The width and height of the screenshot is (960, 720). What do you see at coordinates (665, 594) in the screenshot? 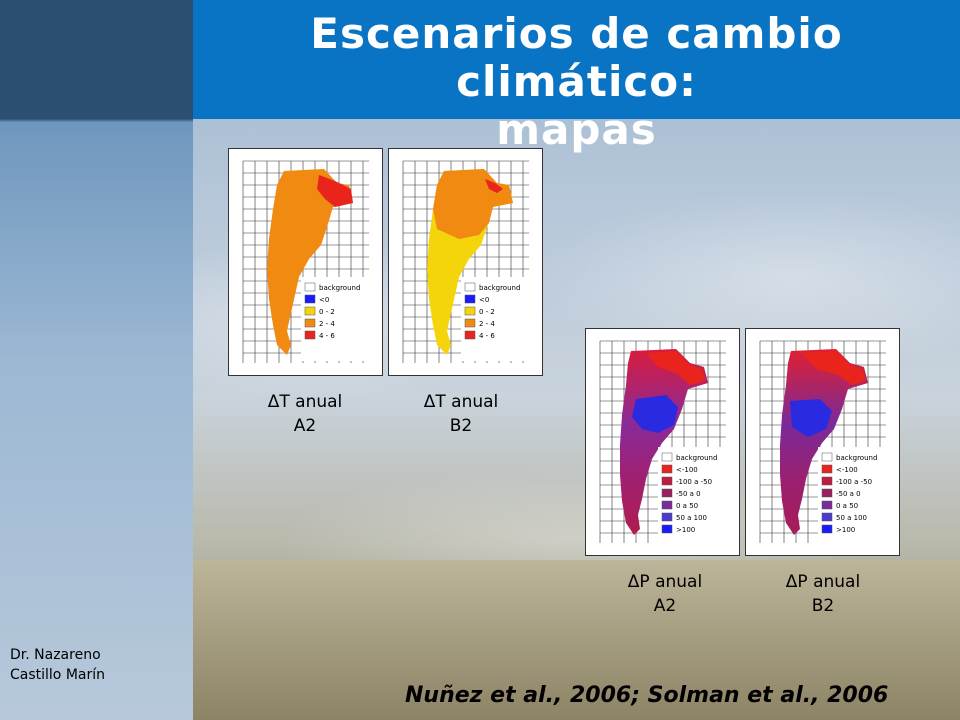
I see `caption-precipitation-a2: ΔP anual A2` at bounding box center [665, 594].